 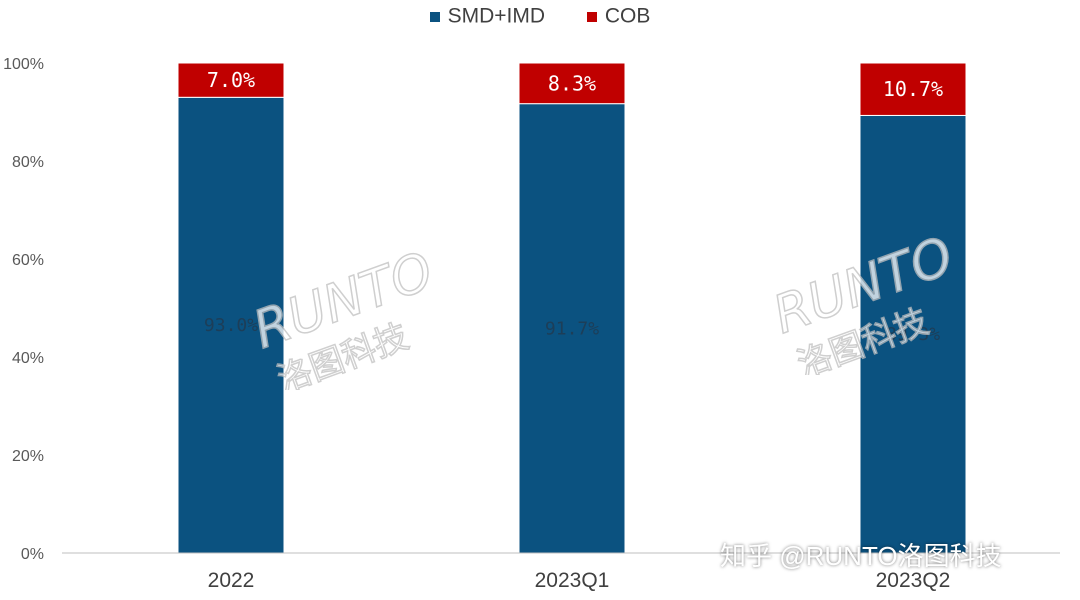 What do you see at coordinates (572, 328) in the screenshot?
I see `data-label-smd-imd: 91.7%` at bounding box center [572, 328].